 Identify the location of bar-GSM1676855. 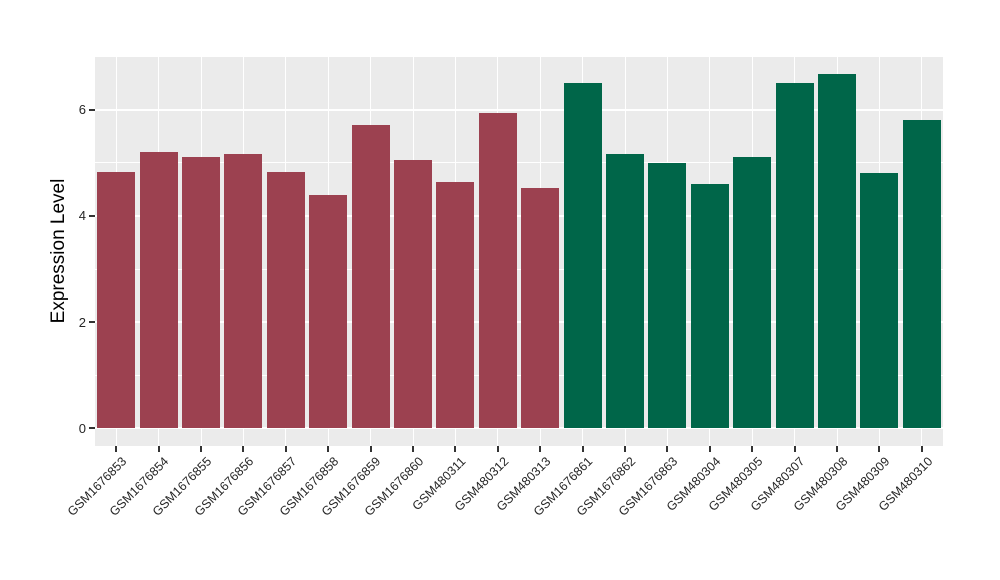
(201, 293).